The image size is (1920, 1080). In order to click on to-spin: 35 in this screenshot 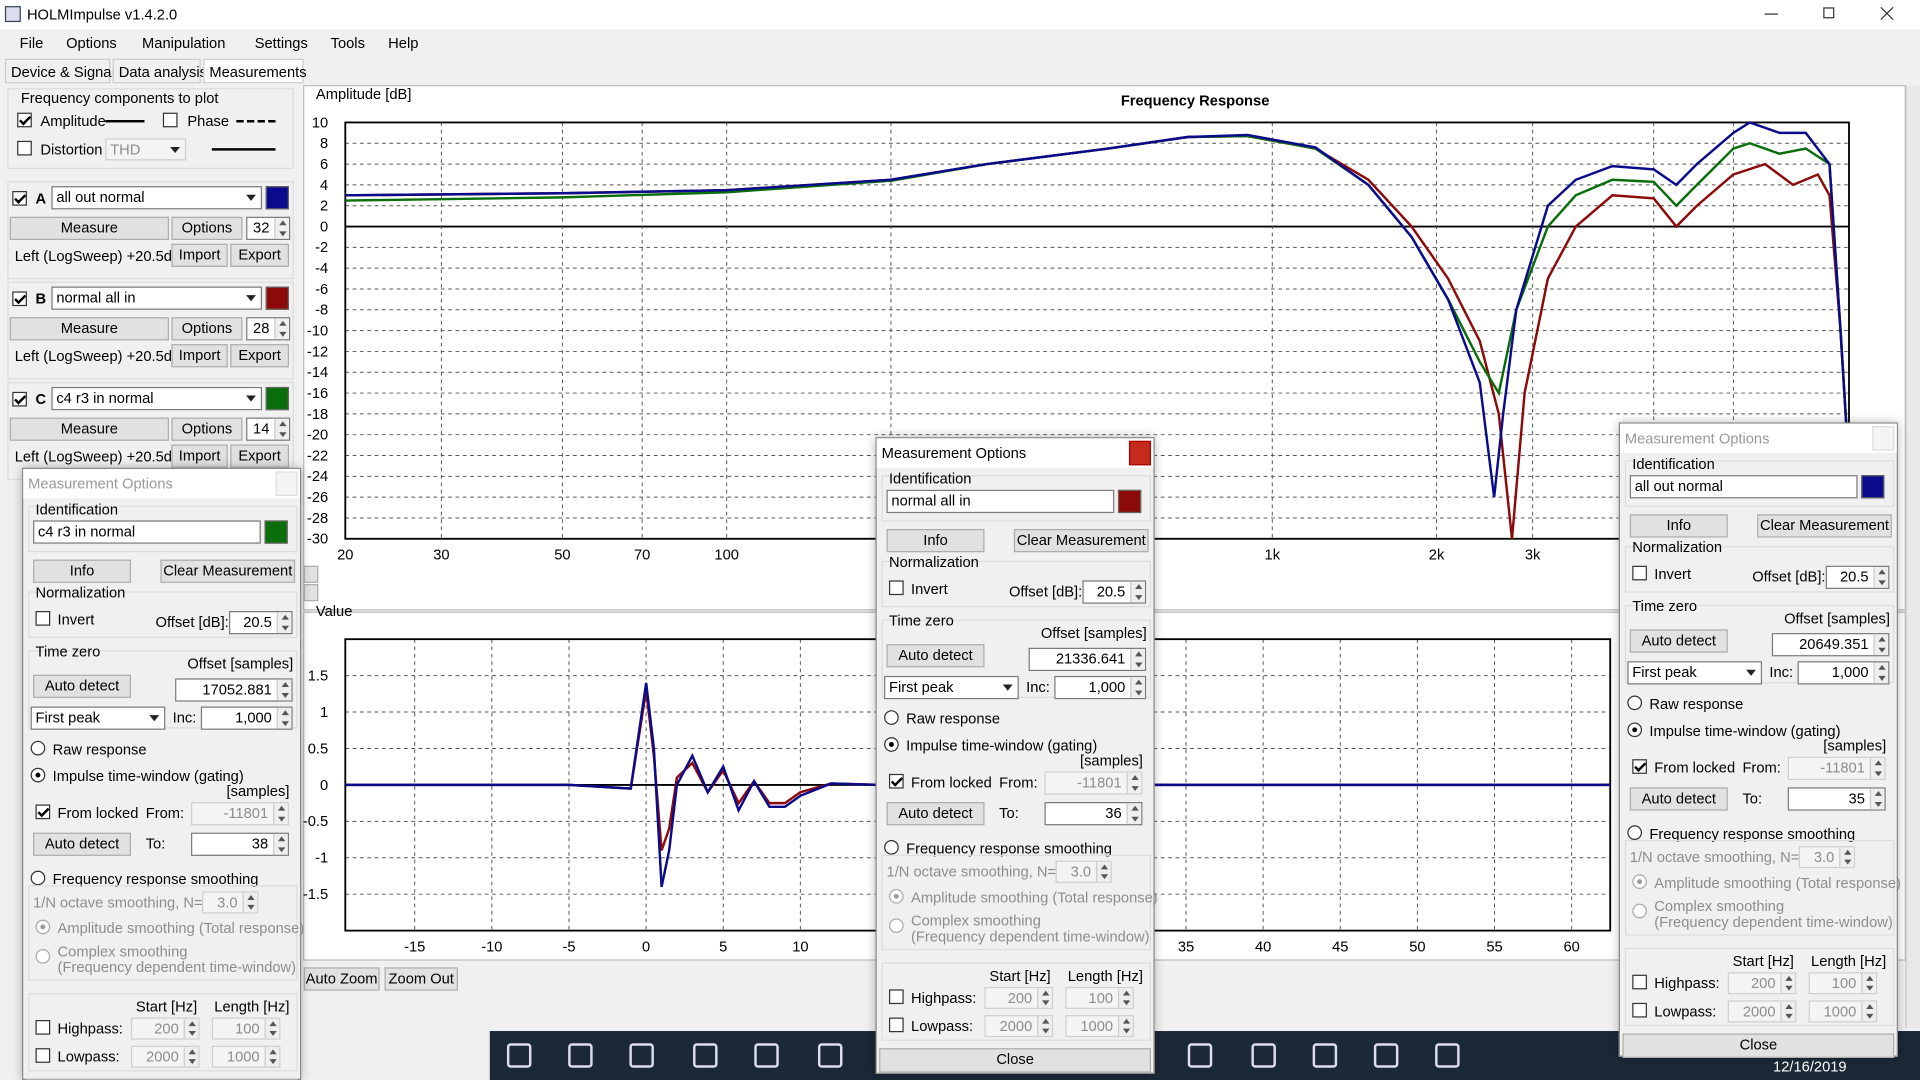, I will do `click(1836, 799)`.